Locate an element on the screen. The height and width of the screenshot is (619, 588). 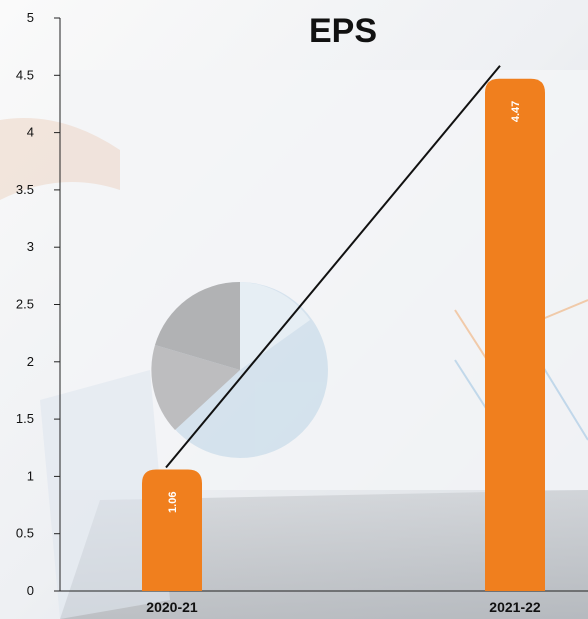
y-tick-label: 1.5 is located at coordinates (25, 418).